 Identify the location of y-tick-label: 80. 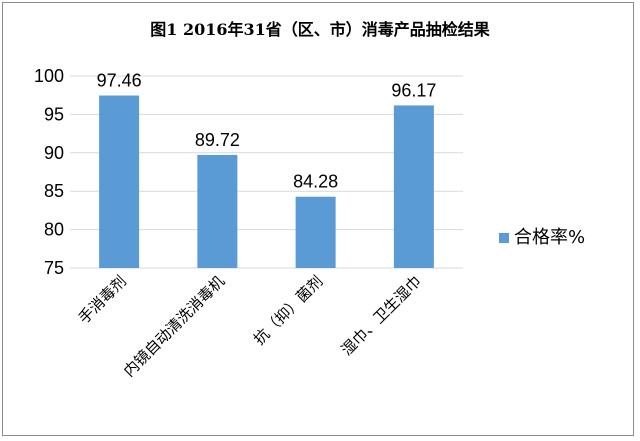
(54, 230).